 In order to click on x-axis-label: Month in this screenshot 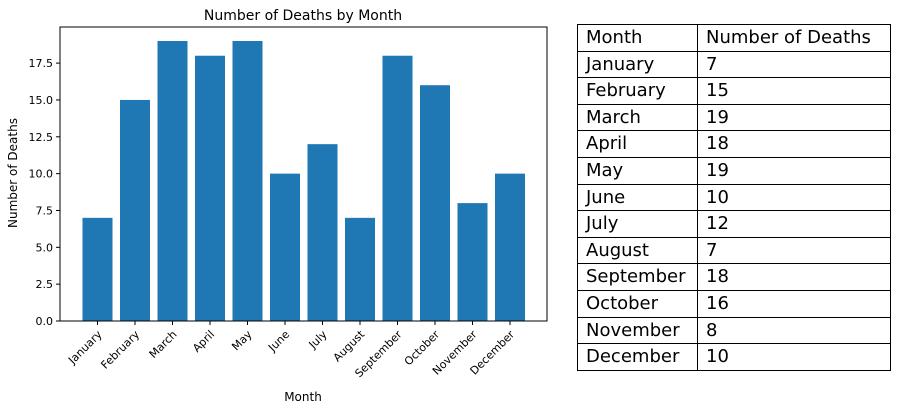, I will do `click(303, 397)`.